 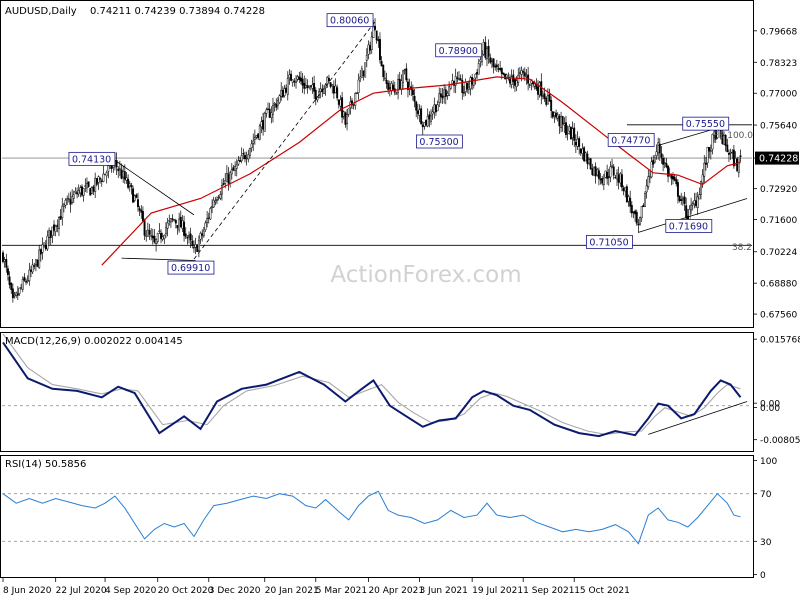 What do you see at coordinates (41, 11) in the screenshot?
I see `price-title: AUDUSD,Daily` at bounding box center [41, 11].